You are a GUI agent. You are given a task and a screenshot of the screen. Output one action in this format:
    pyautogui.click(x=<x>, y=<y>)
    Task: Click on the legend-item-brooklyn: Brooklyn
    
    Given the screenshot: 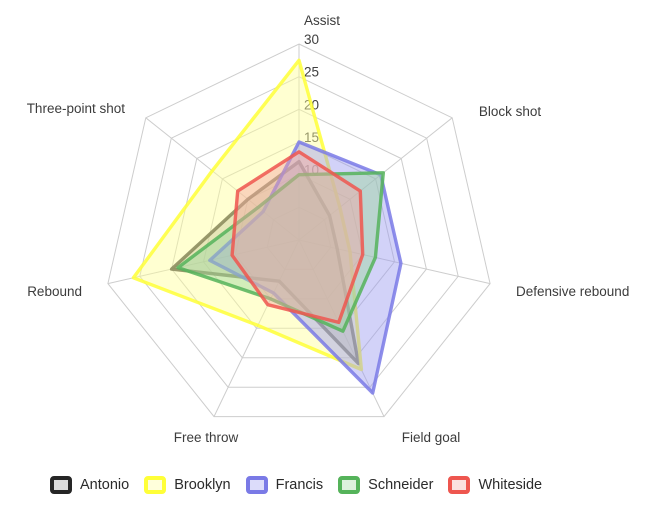 What is the action you would take?
    pyautogui.click(x=187, y=485)
    